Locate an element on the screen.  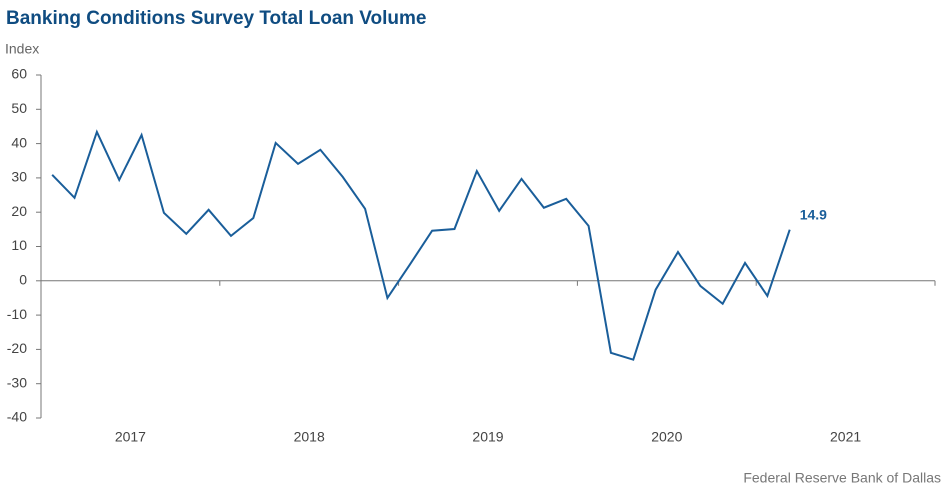
value-label: 14.9 is located at coordinates (813, 214).